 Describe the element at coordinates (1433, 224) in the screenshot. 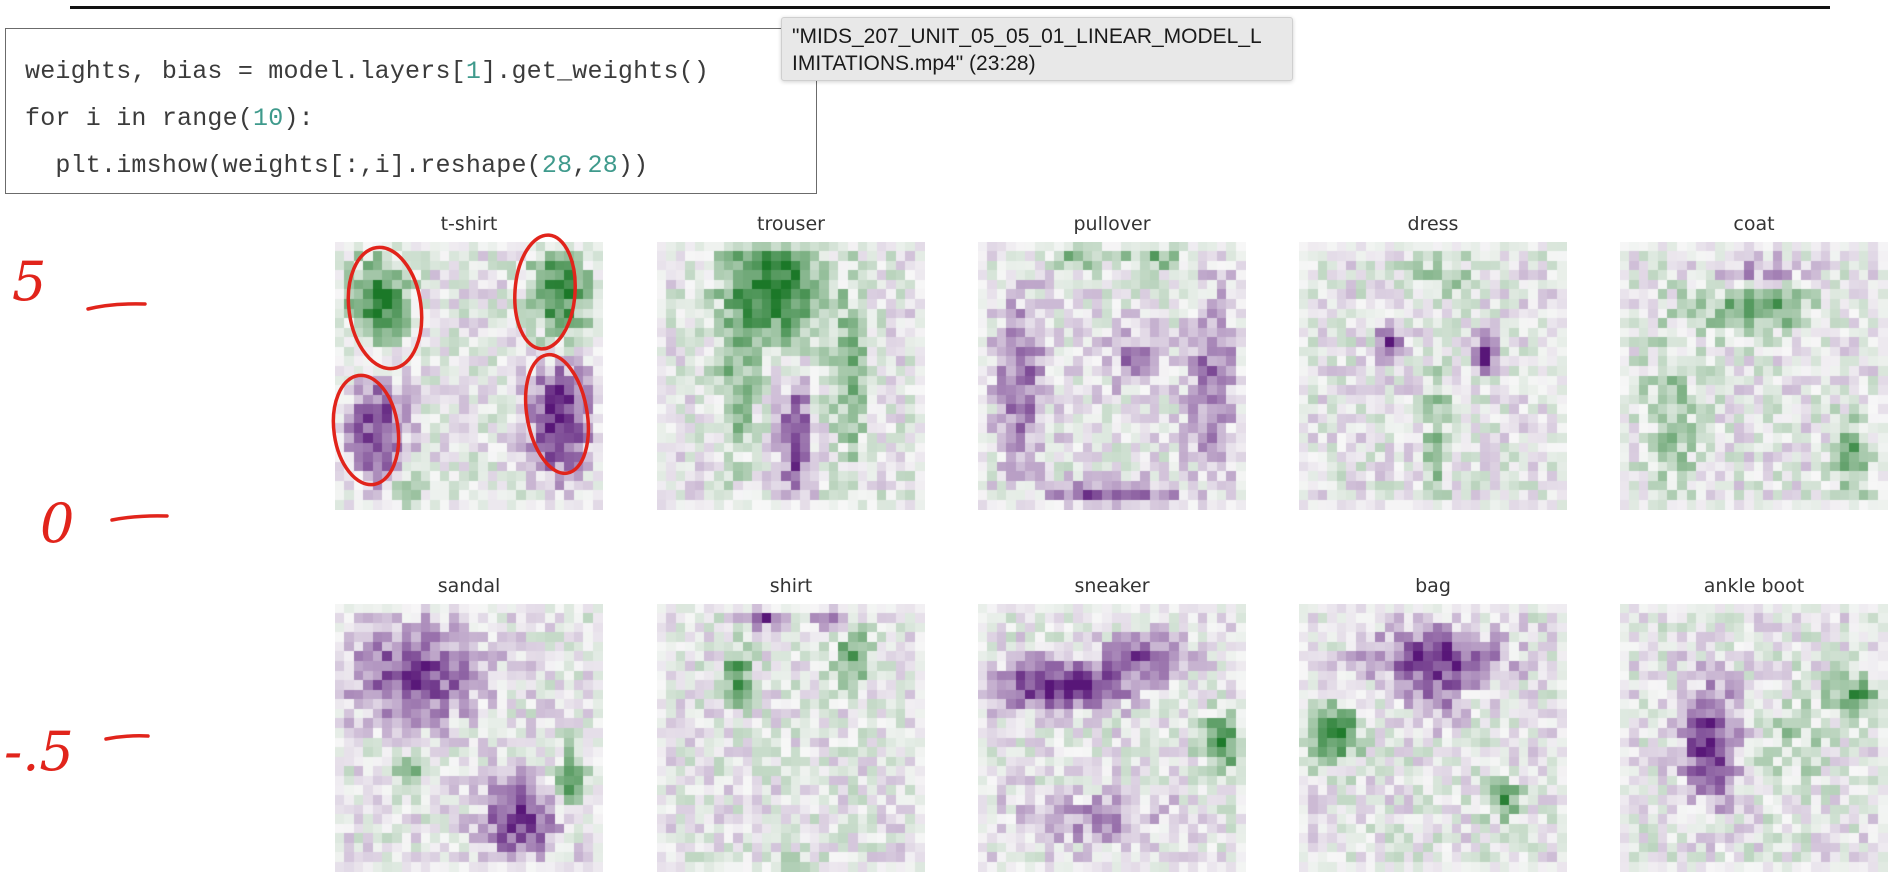

I see `panel-title: dress` at that location.